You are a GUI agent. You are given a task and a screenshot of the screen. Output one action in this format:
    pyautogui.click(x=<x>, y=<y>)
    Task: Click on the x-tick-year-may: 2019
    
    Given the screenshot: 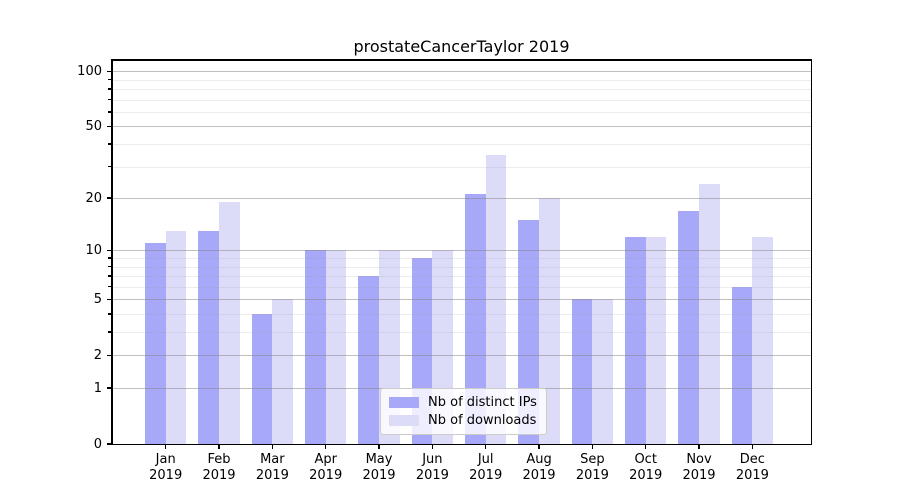 What is the action you would take?
    pyautogui.click(x=379, y=475)
    